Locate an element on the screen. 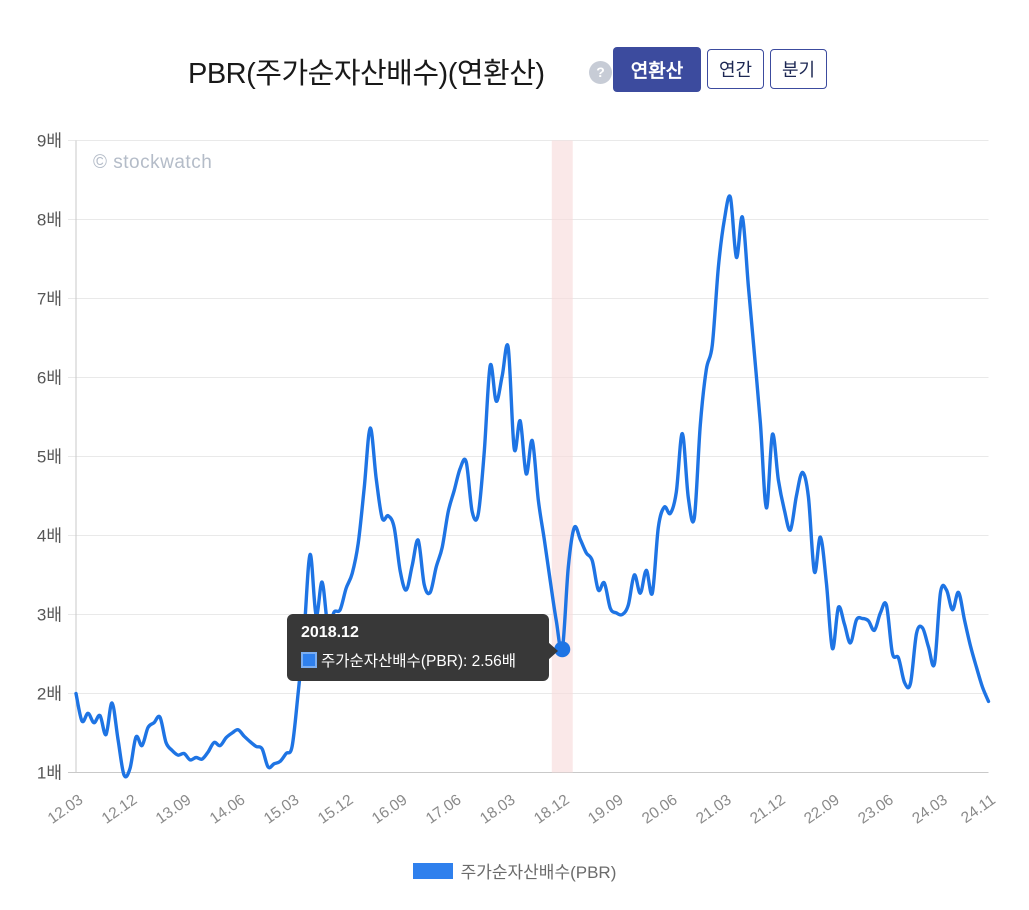 Image resolution: width=1029 pixels, height=910 pixels. toggle-annual-button: 연간 is located at coordinates (735, 69).